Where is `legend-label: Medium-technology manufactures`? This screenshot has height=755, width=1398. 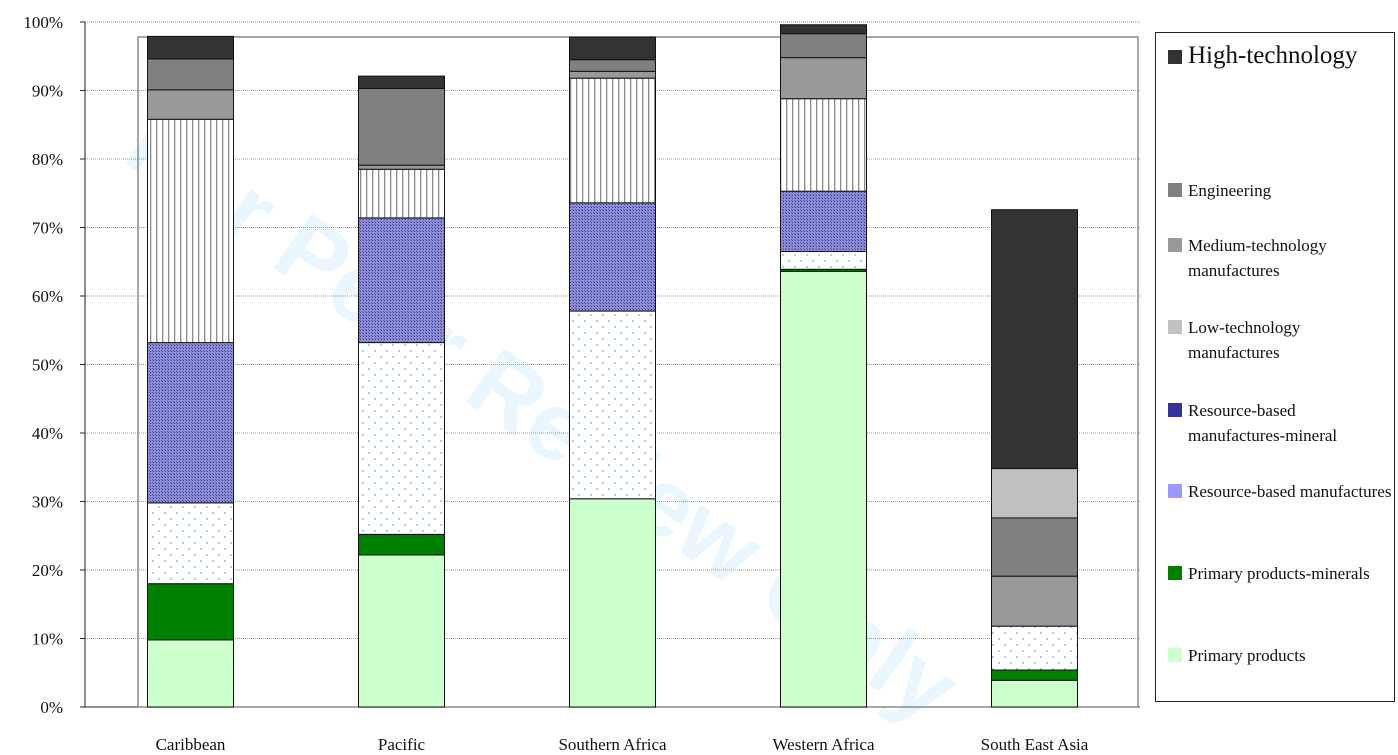 legend-label: Medium-technology manufactures is located at coordinates (1257, 258).